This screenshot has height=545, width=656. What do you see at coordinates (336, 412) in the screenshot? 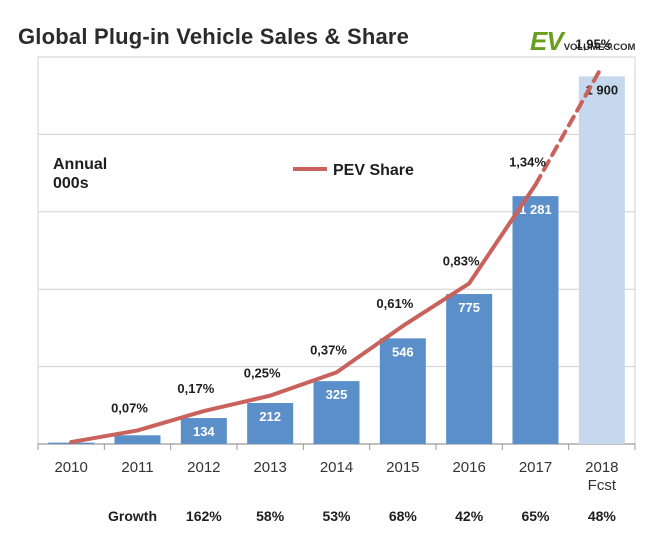
I see `bar-2014` at bounding box center [336, 412].